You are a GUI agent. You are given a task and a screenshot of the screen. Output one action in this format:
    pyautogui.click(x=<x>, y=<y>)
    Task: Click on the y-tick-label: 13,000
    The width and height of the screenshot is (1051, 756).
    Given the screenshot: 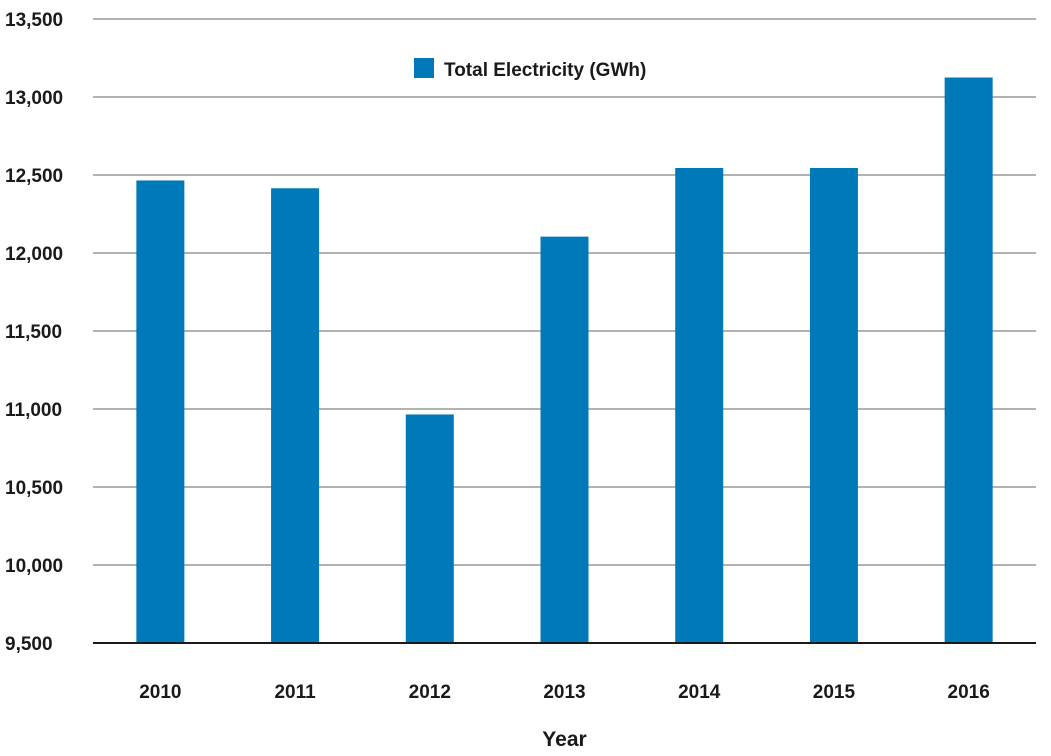 What is the action you would take?
    pyautogui.click(x=34, y=98)
    